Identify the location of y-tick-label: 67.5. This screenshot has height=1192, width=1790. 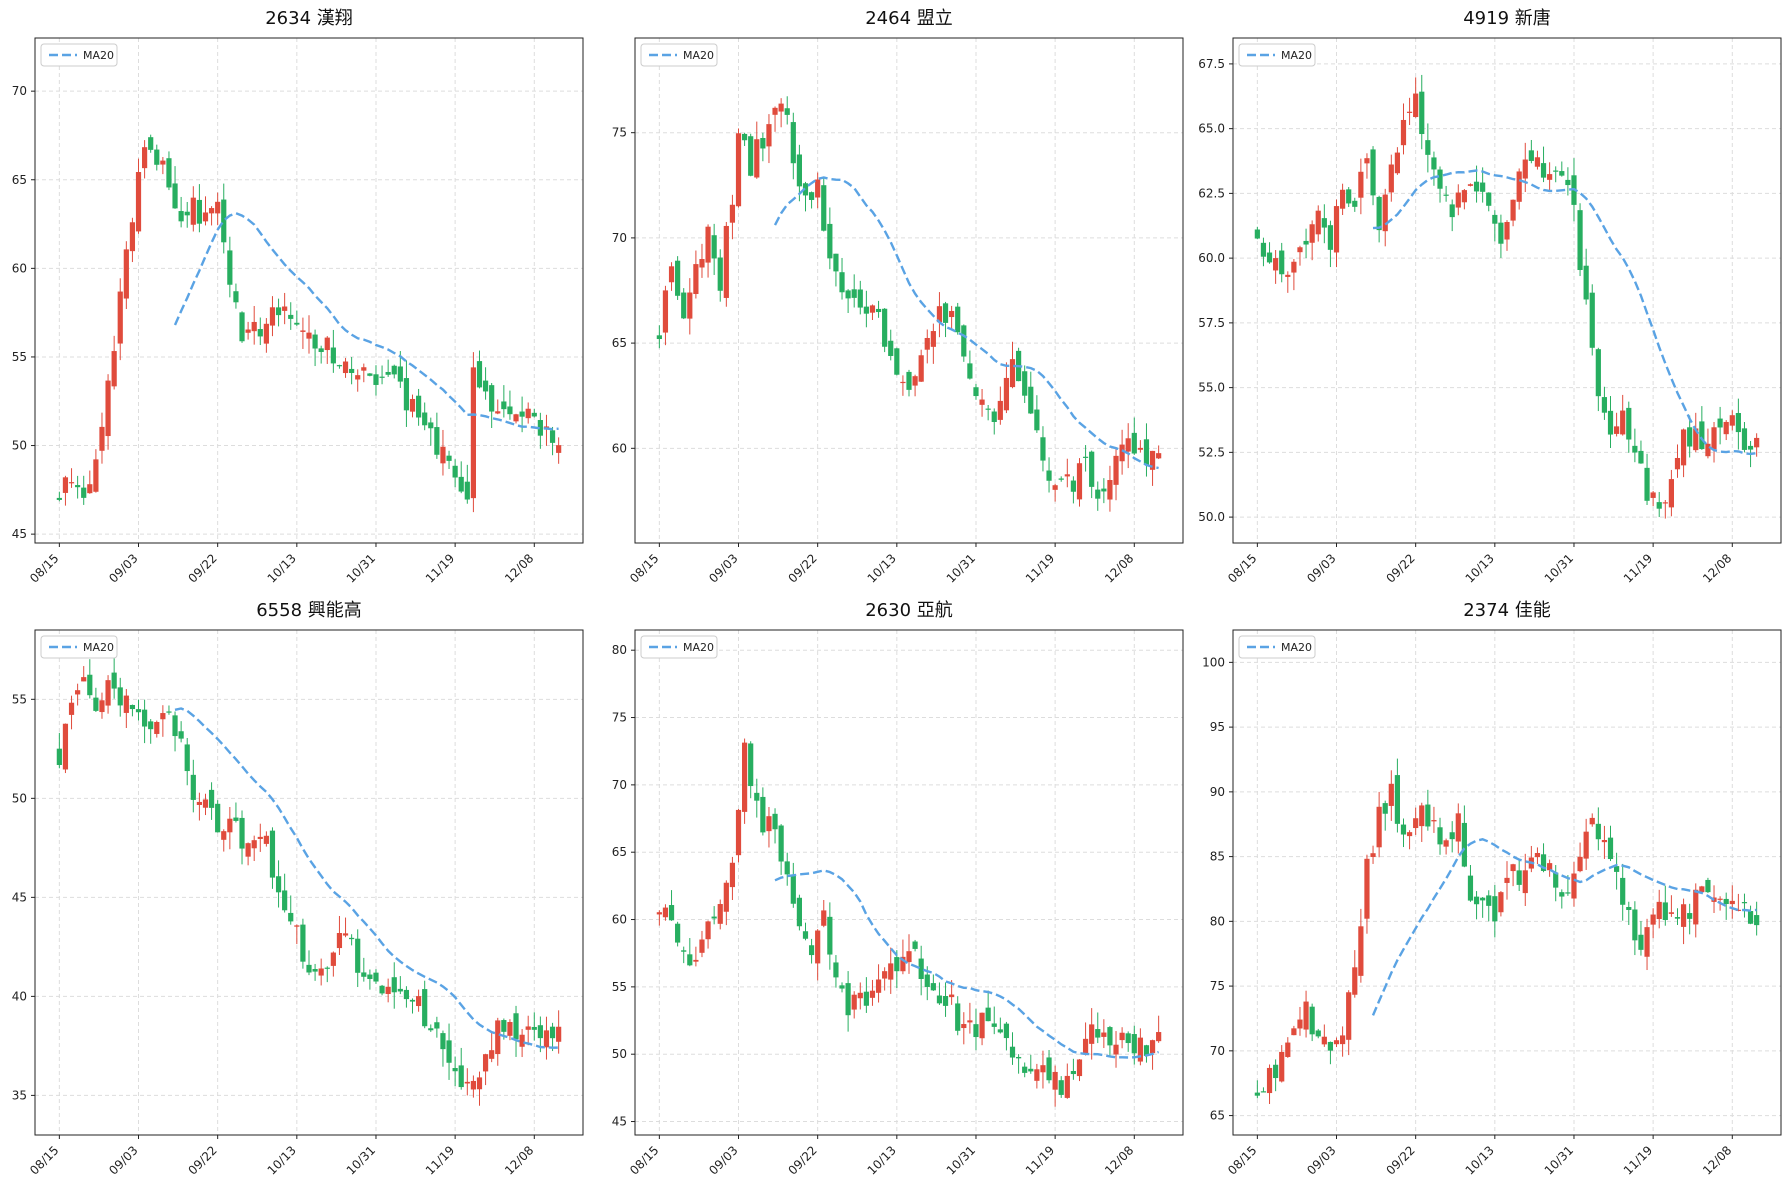
(1211, 64).